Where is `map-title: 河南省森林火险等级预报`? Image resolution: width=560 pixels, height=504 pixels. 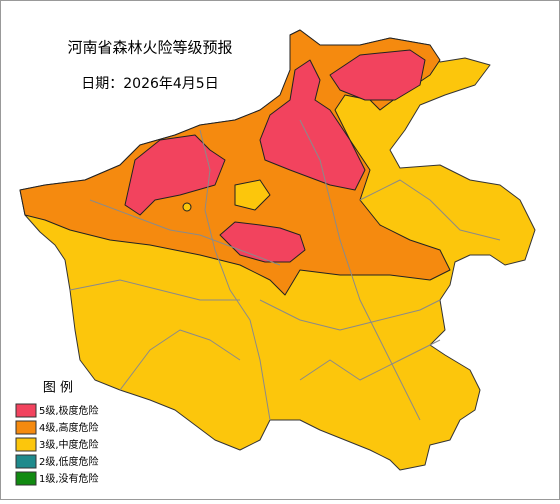
map-title: 河南省森林火险等级预报 is located at coordinates (149, 48).